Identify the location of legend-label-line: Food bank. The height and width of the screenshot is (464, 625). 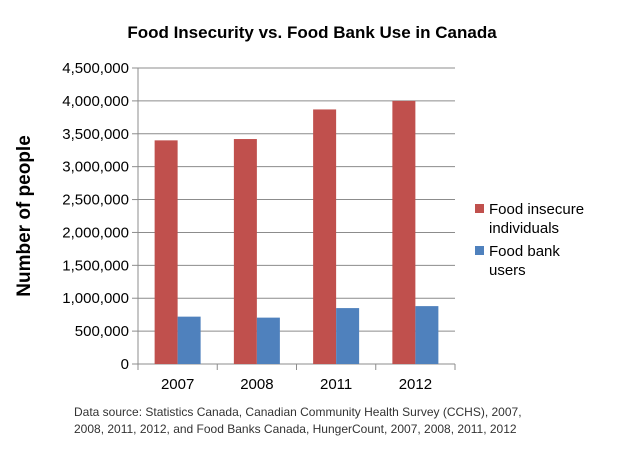
(524, 251).